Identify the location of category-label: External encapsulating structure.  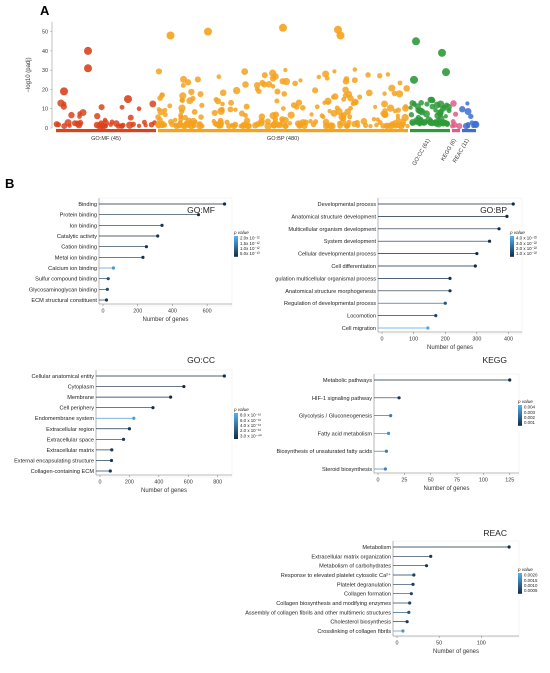
(54, 461).